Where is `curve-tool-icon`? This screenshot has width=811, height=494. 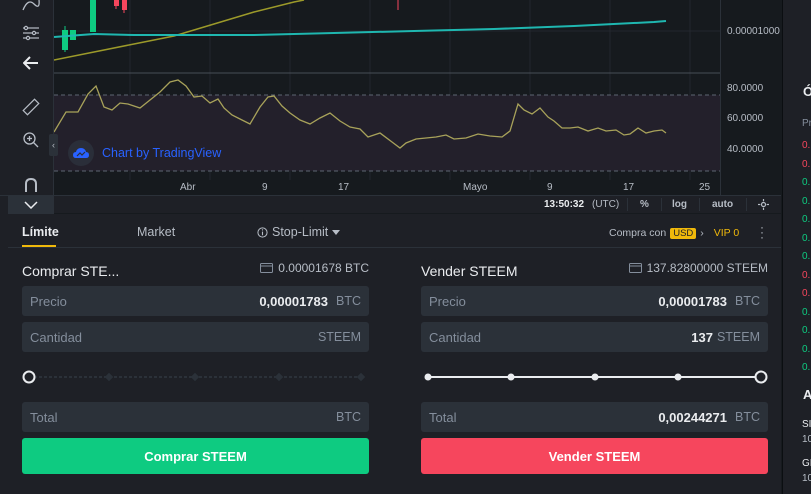
curve-tool-icon is located at coordinates (31, 8).